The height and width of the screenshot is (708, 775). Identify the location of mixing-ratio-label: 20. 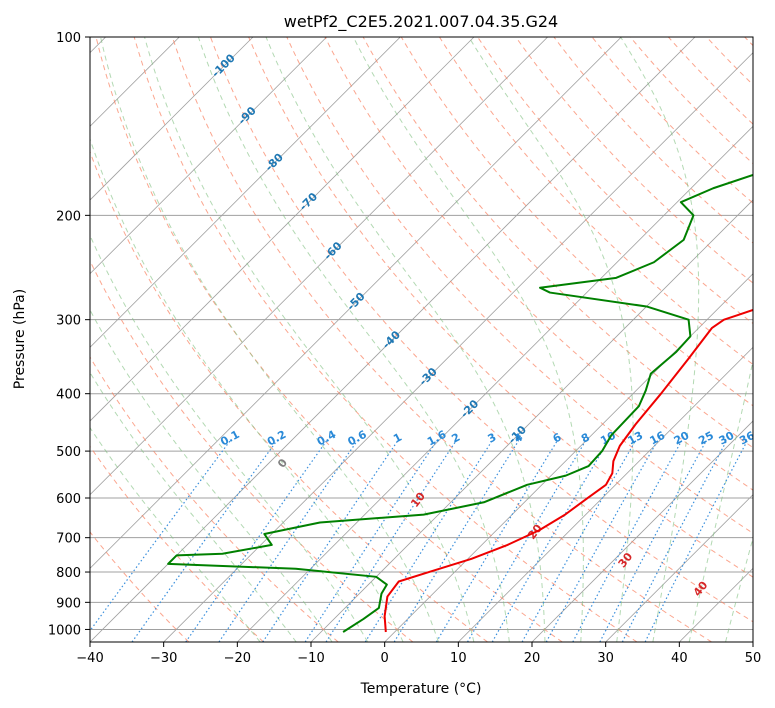
(682, 438).